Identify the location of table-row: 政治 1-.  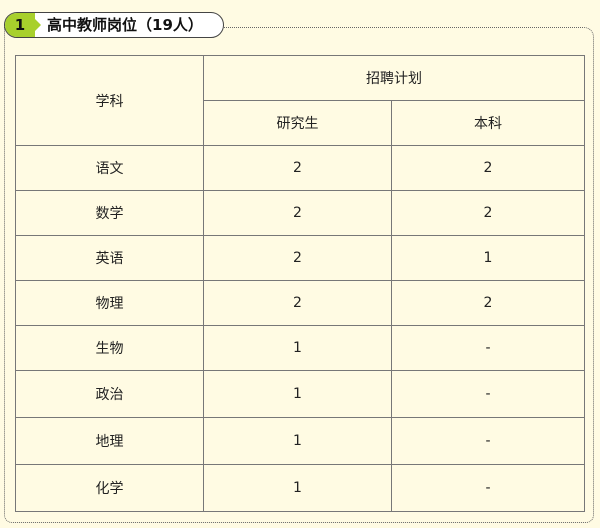
(300, 394).